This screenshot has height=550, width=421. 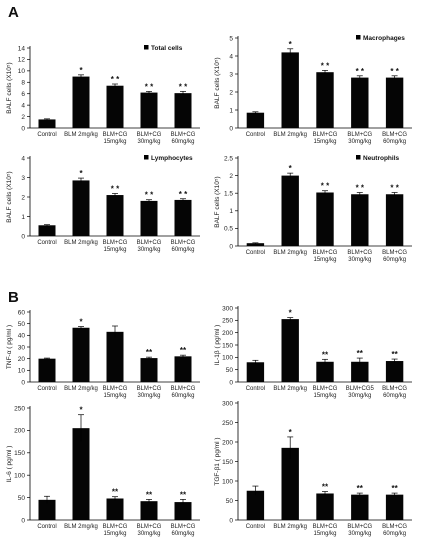 What do you see at coordinates (358, 37) in the screenshot?
I see `legend-swatch` at bounding box center [358, 37].